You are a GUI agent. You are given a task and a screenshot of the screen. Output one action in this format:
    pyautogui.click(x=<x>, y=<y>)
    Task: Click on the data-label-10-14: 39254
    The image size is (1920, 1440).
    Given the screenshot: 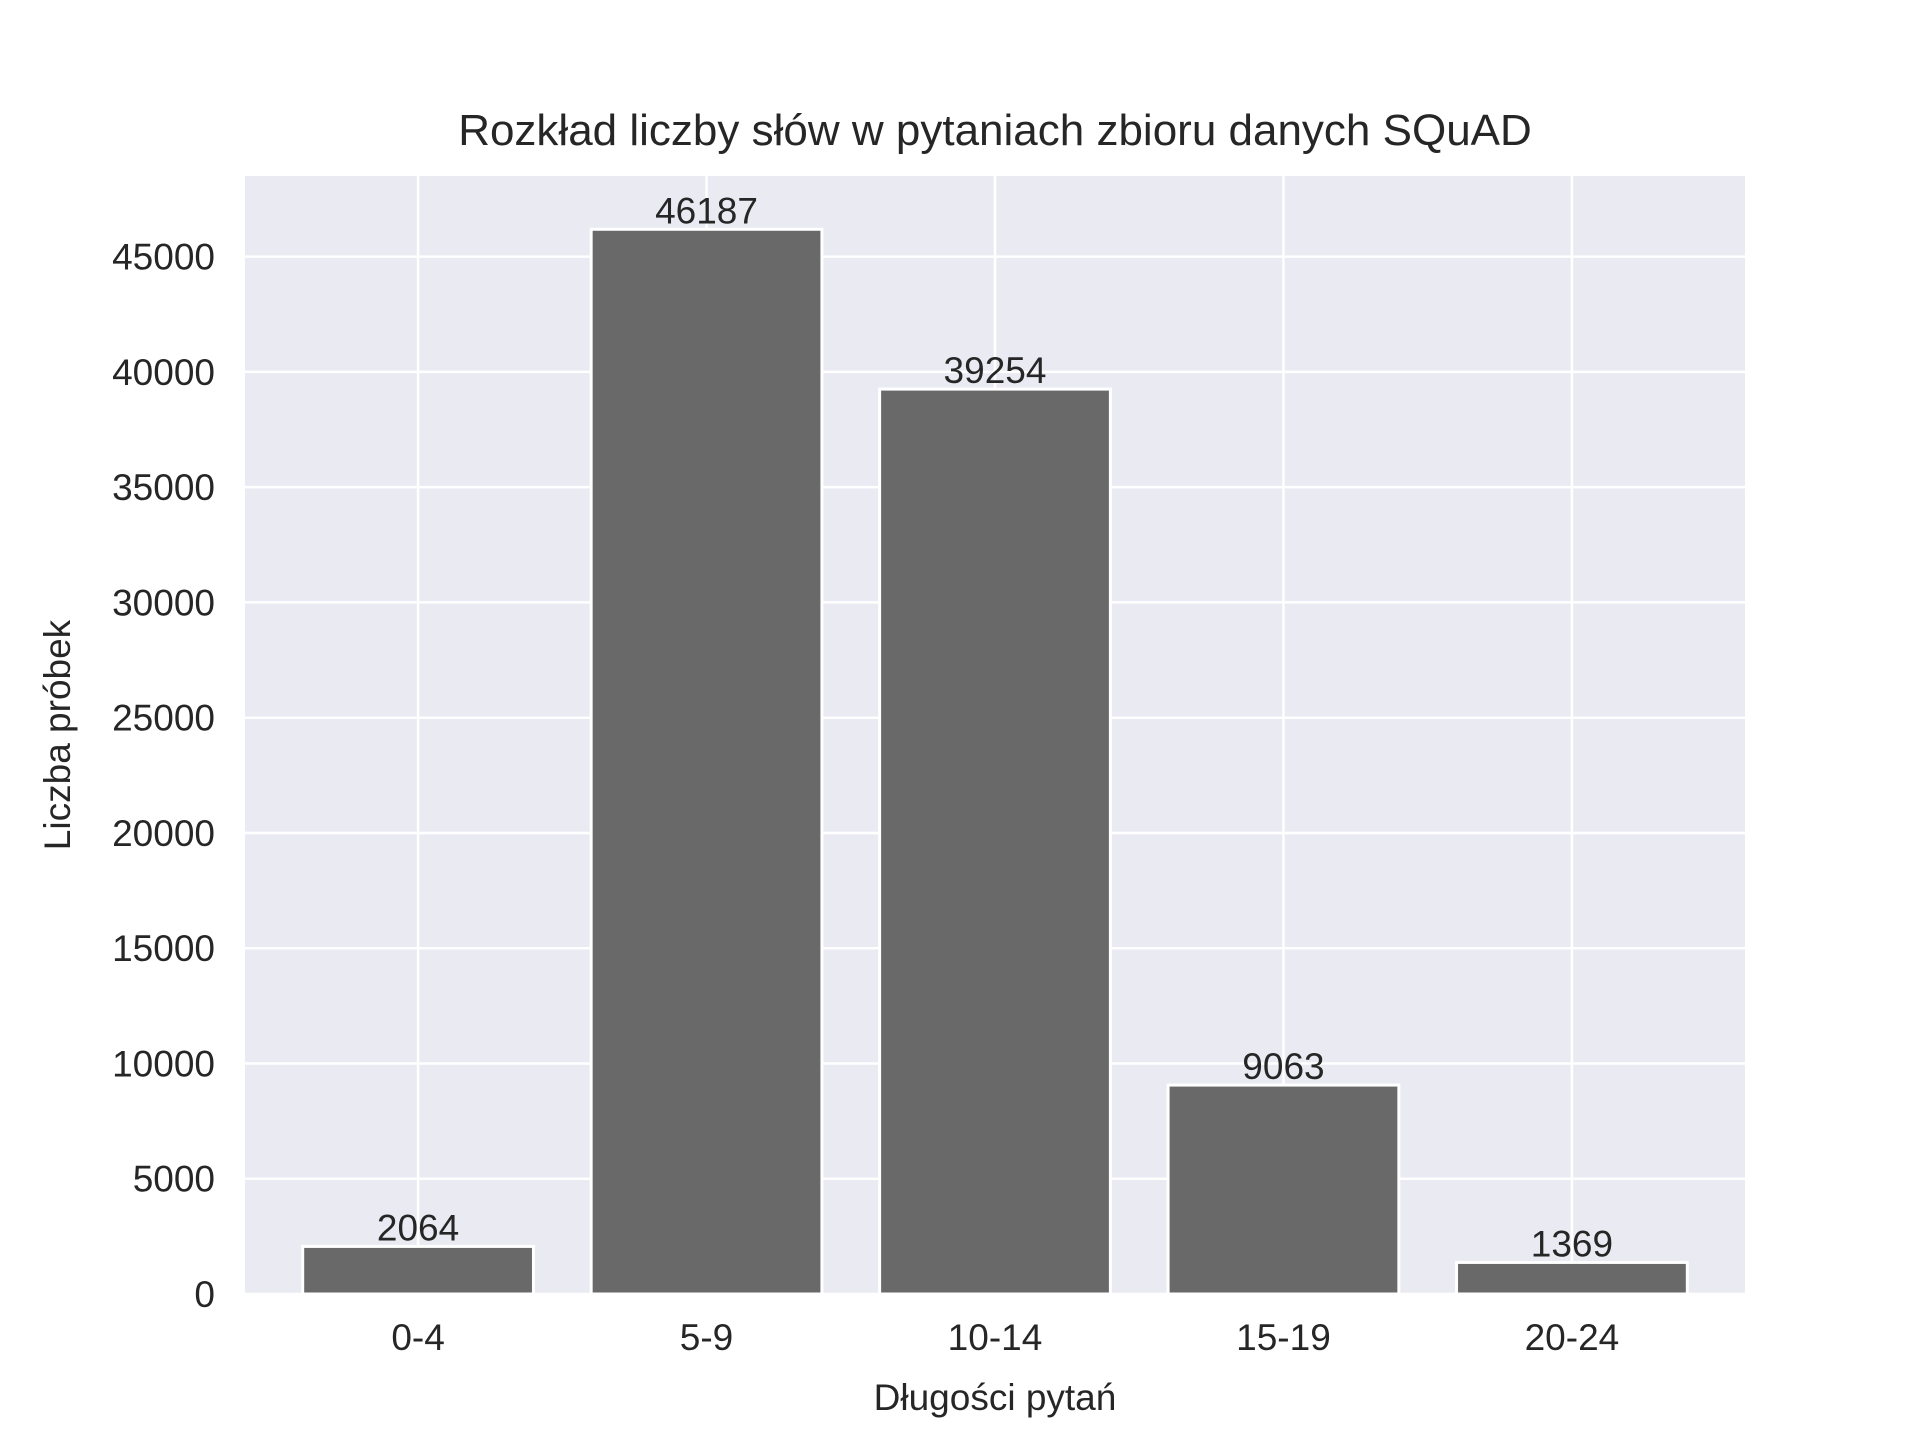 What is the action you would take?
    pyautogui.click(x=995, y=370)
    